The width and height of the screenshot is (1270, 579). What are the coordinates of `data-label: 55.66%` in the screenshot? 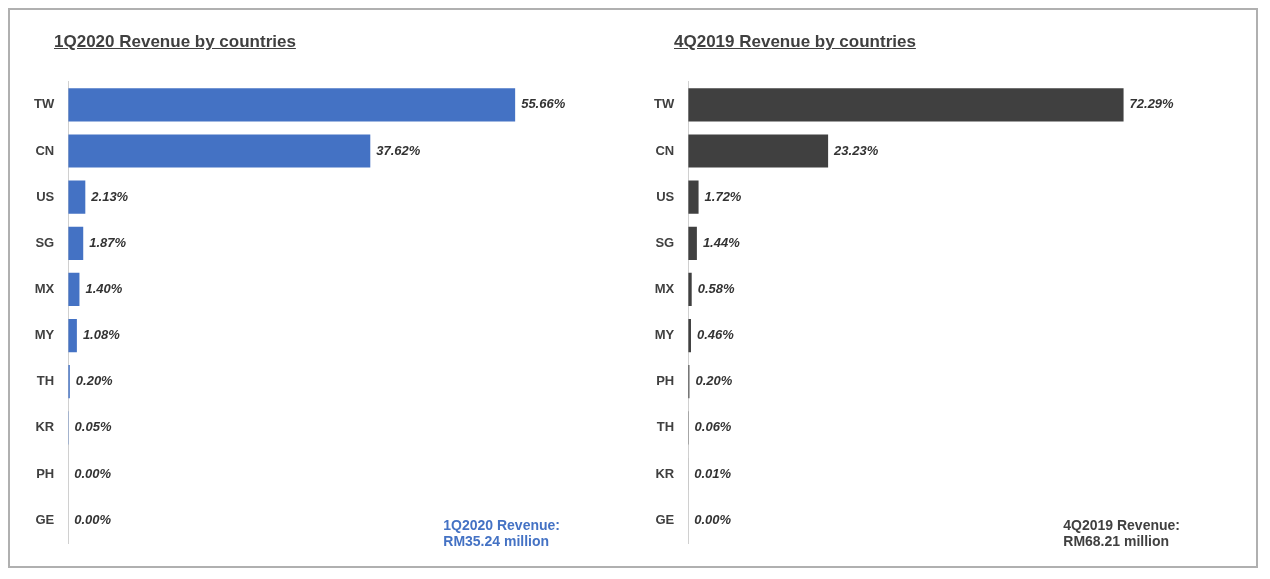 It's located at (543, 104).